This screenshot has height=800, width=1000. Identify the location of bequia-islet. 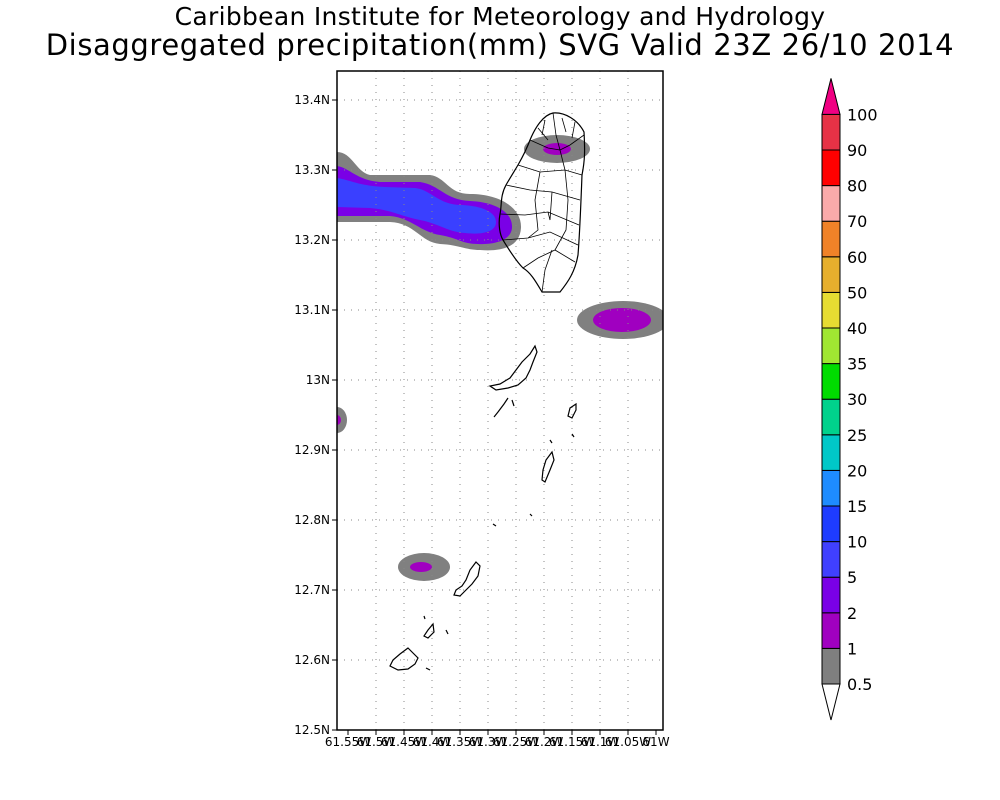
(504, 407).